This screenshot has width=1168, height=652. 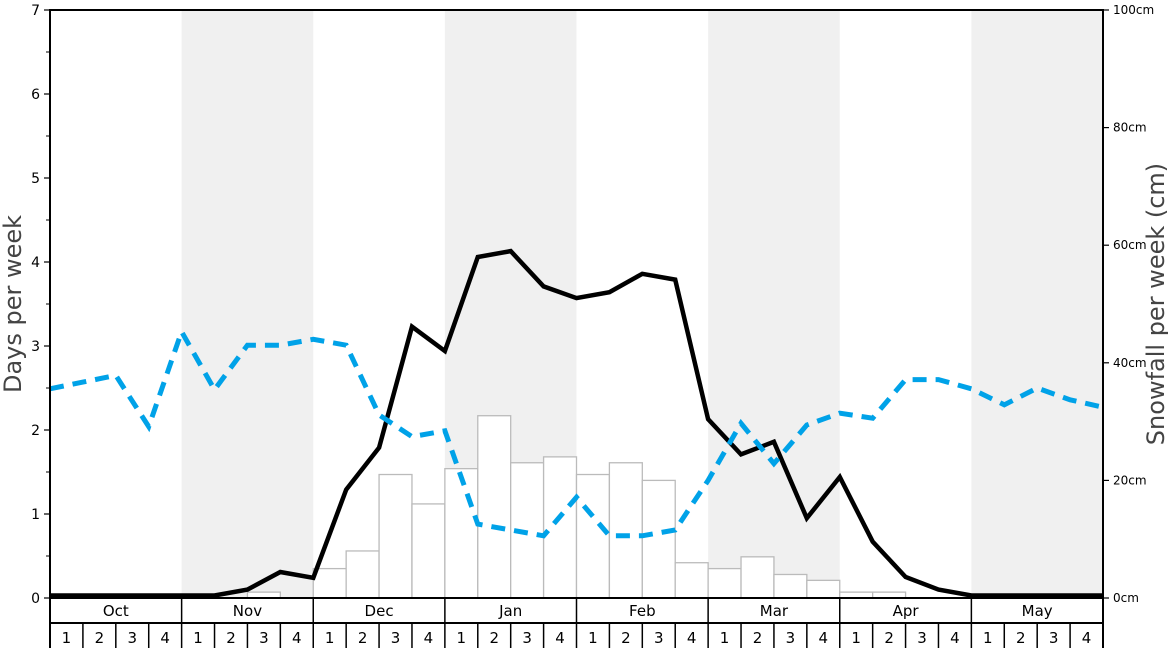 What do you see at coordinates (1037, 304) in the screenshot?
I see `month-shade-may` at bounding box center [1037, 304].